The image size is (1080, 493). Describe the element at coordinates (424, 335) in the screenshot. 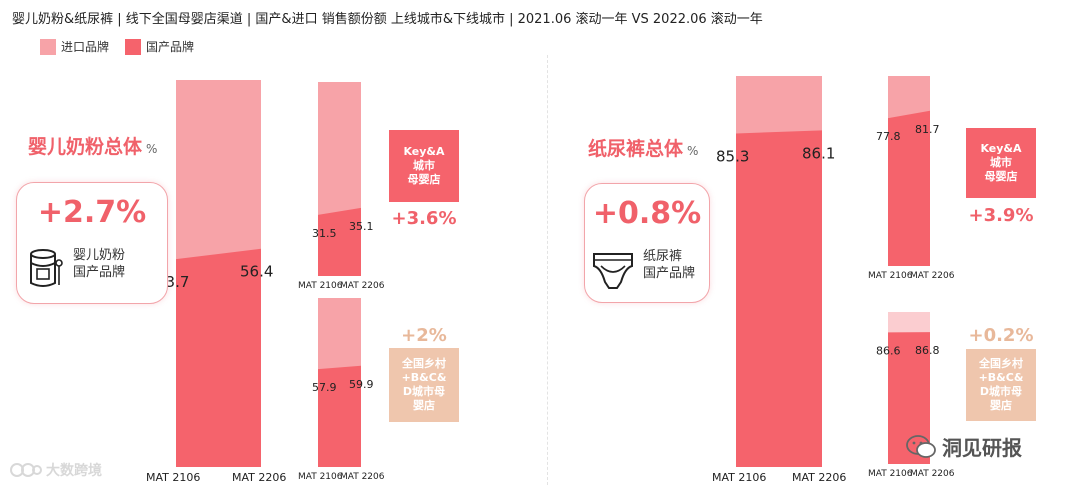

I see `formula-channel-bottom-growth: +2%` at that location.